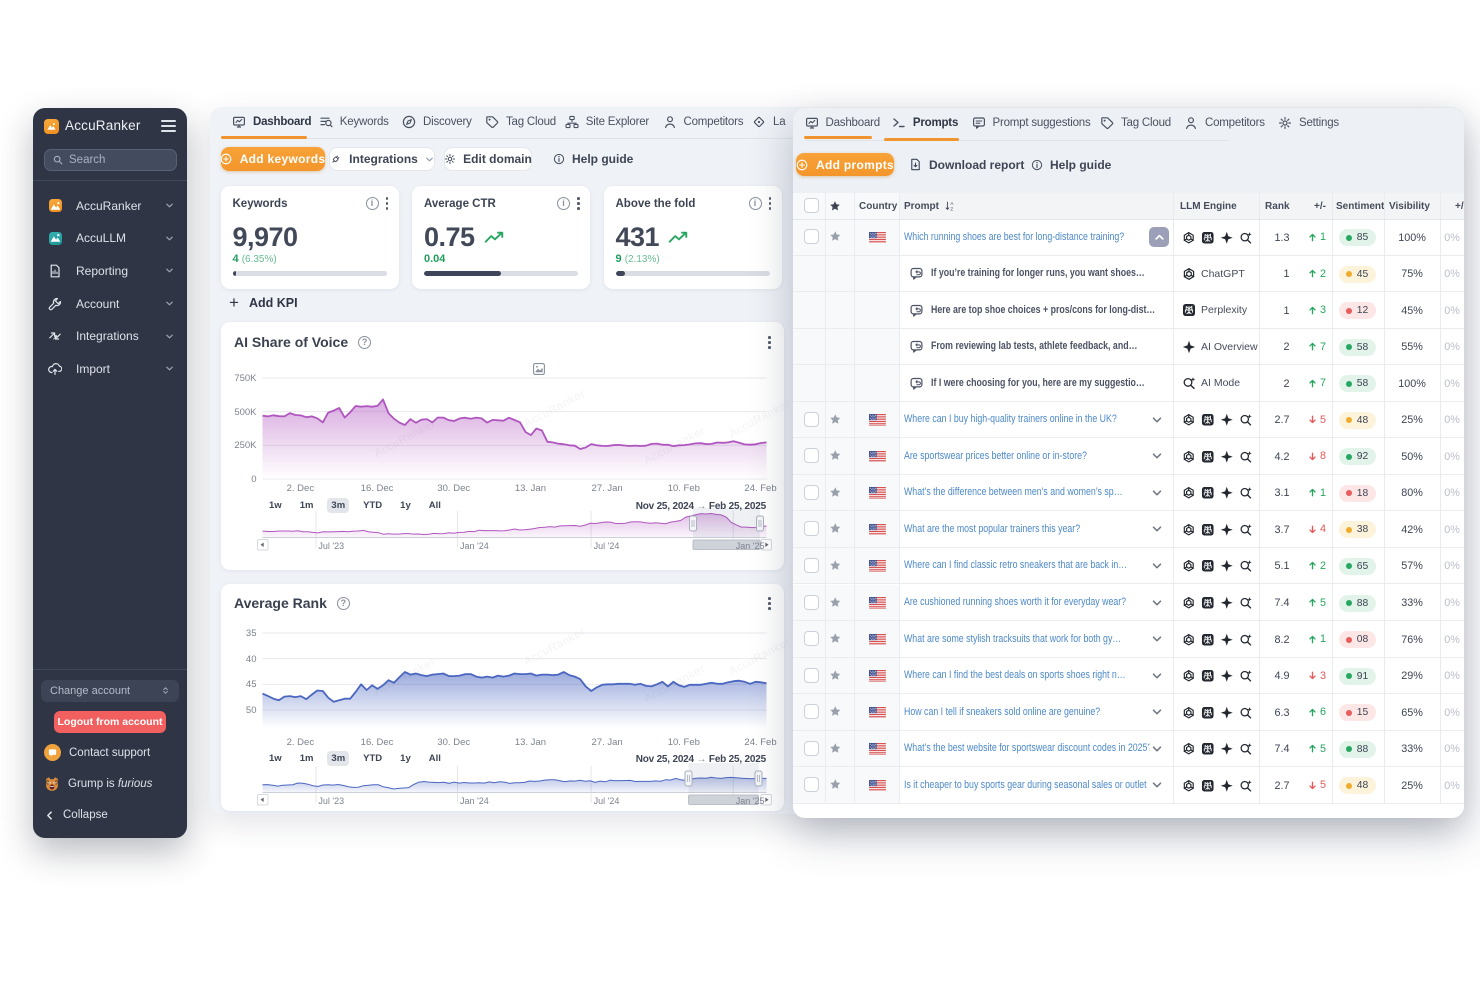  Describe the element at coordinates (110, 336) in the screenshot. I see `sidebar-item-integrations: Integrations` at that location.